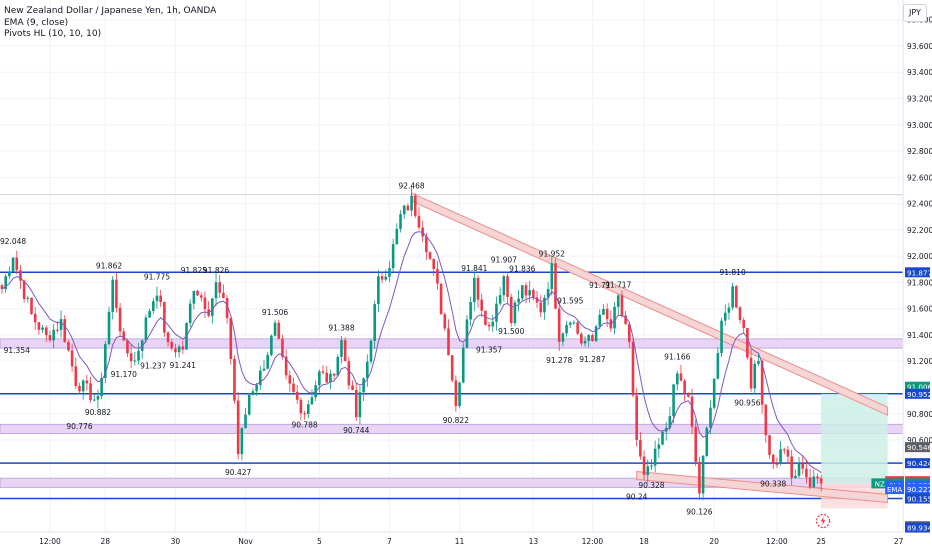 This screenshot has width=932, height=550. What do you see at coordinates (919, 230) in the screenshot?
I see `price-tick-label: 92.200` at bounding box center [919, 230].